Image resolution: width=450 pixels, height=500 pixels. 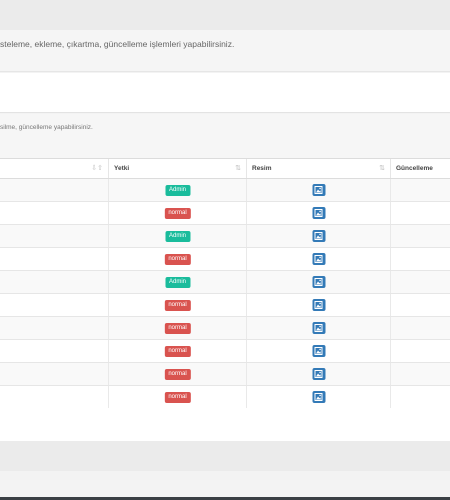 I want to click on table-header: ⇩⇧ Yetki ⇅ Resim ⇅ Güncelleme, so click(x=225, y=168).